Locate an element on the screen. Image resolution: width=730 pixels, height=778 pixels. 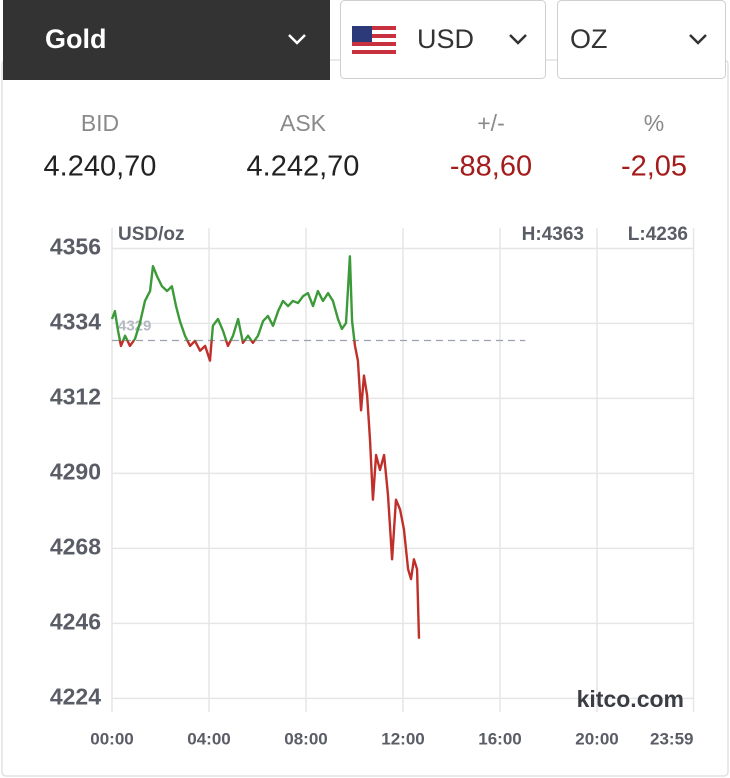
y-tick-label: 4290 is located at coordinates (75, 471).